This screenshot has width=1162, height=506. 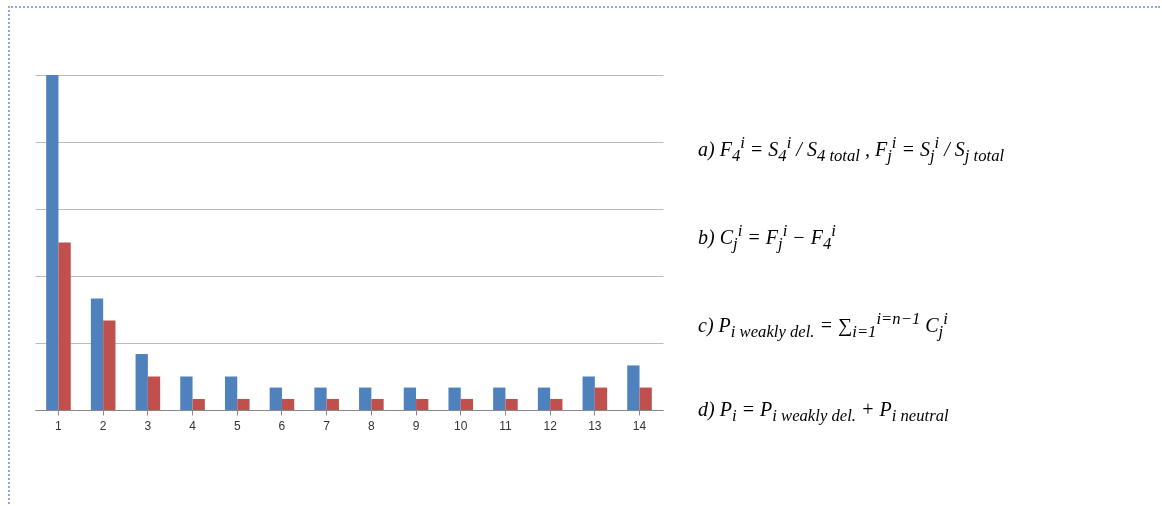 What do you see at coordinates (148, 426) in the screenshot?
I see `x-tick-label: 3` at bounding box center [148, 426].